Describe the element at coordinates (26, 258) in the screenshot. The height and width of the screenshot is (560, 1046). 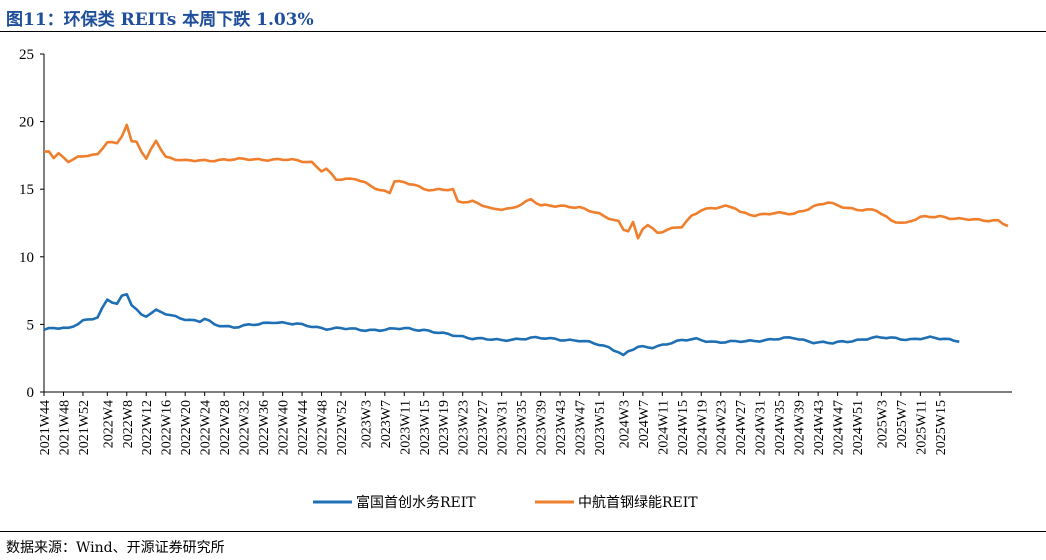
I see `y-tick-label: 10` at that location.